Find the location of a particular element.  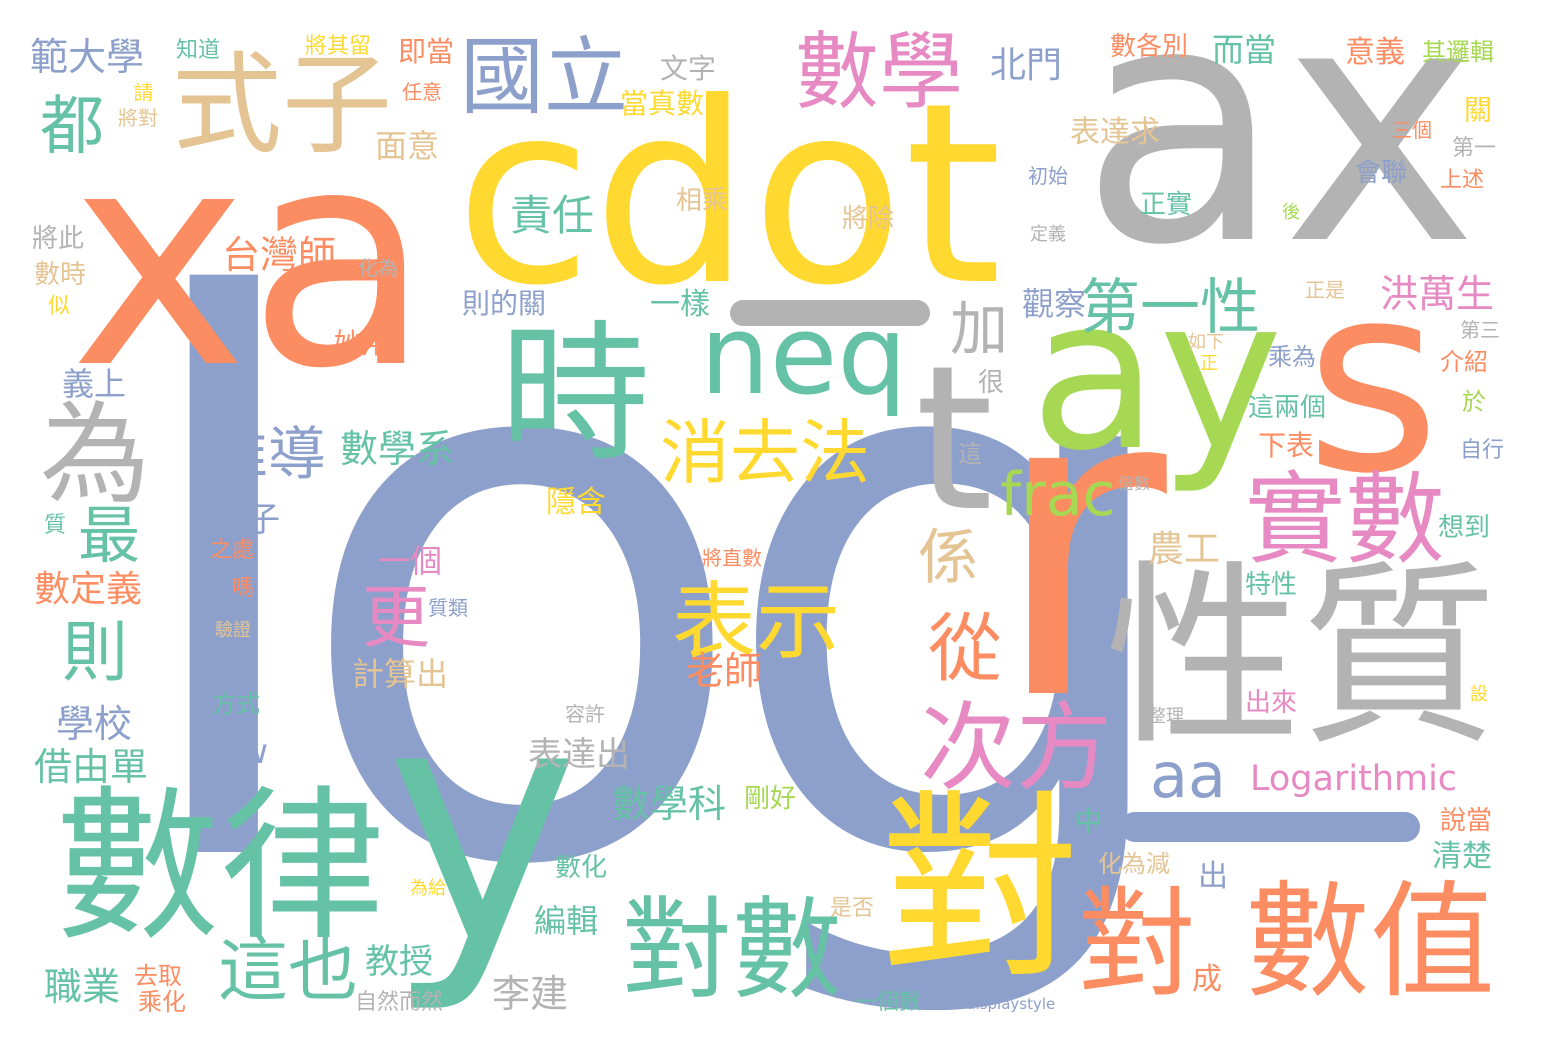

word-law: law is located at coordinates (239, 752).